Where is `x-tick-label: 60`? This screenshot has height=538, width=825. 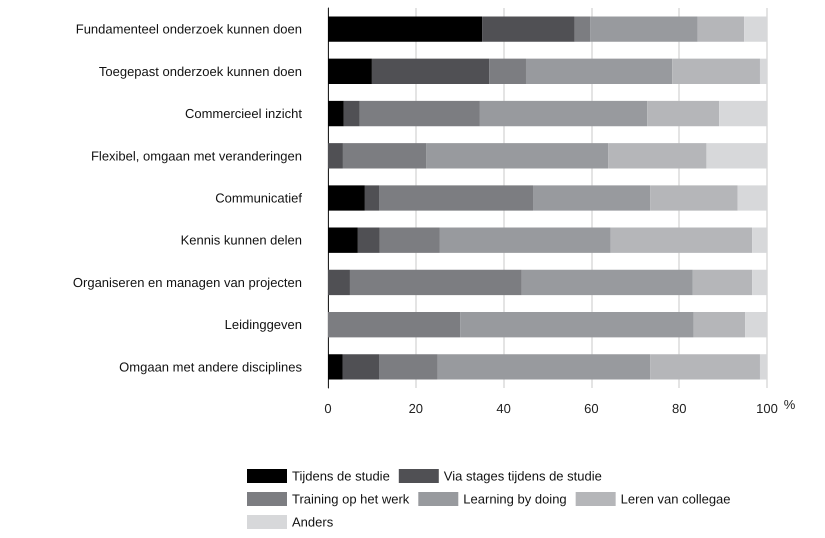
x-tick-label: 60 is located at coordinates (591, 408).